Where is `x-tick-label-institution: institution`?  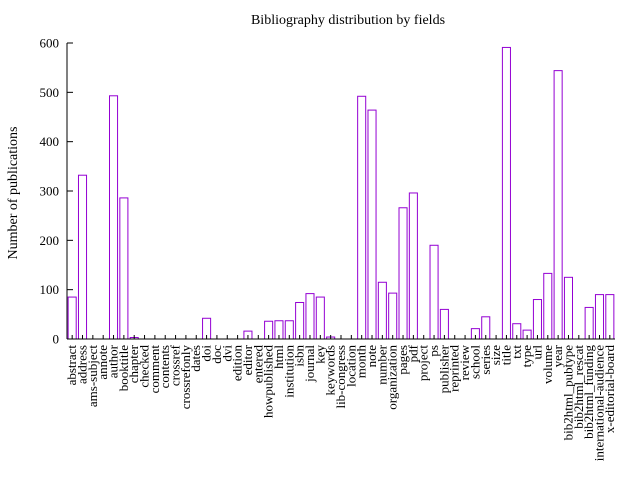
x-tick-label-institution: institution is located at coordinates (288, 371).